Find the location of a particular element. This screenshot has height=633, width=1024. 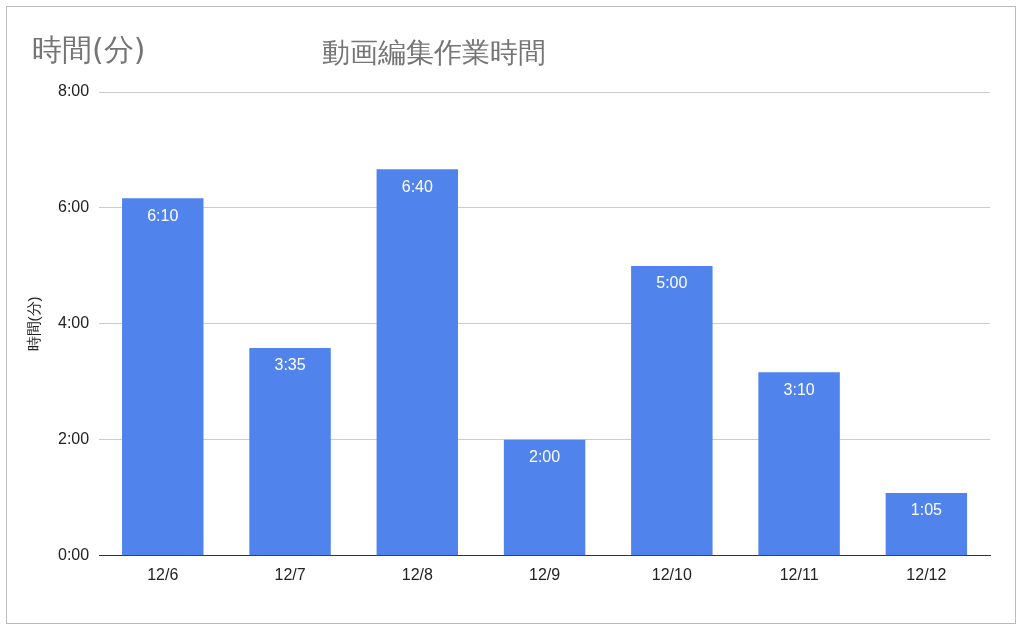

y-axis-title: 時間(分) is located at coordinates (34, 324).